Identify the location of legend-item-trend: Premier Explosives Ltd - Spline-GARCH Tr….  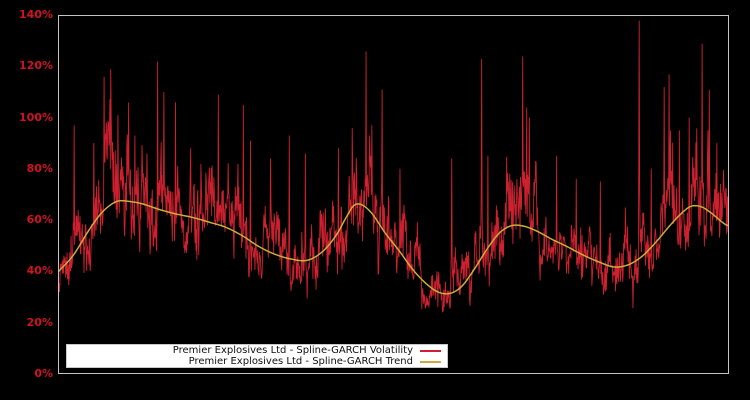
(257, 361).